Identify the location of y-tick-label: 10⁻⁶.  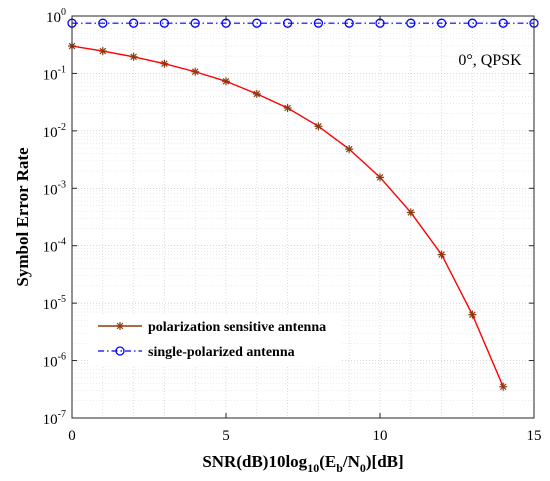
(54, 361).